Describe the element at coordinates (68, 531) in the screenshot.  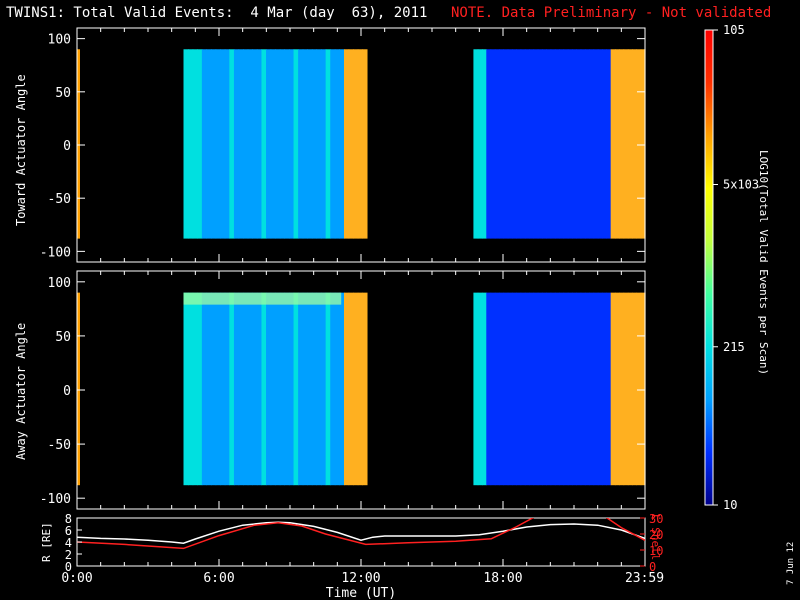
I see `y-tick-label: 6` at that location.